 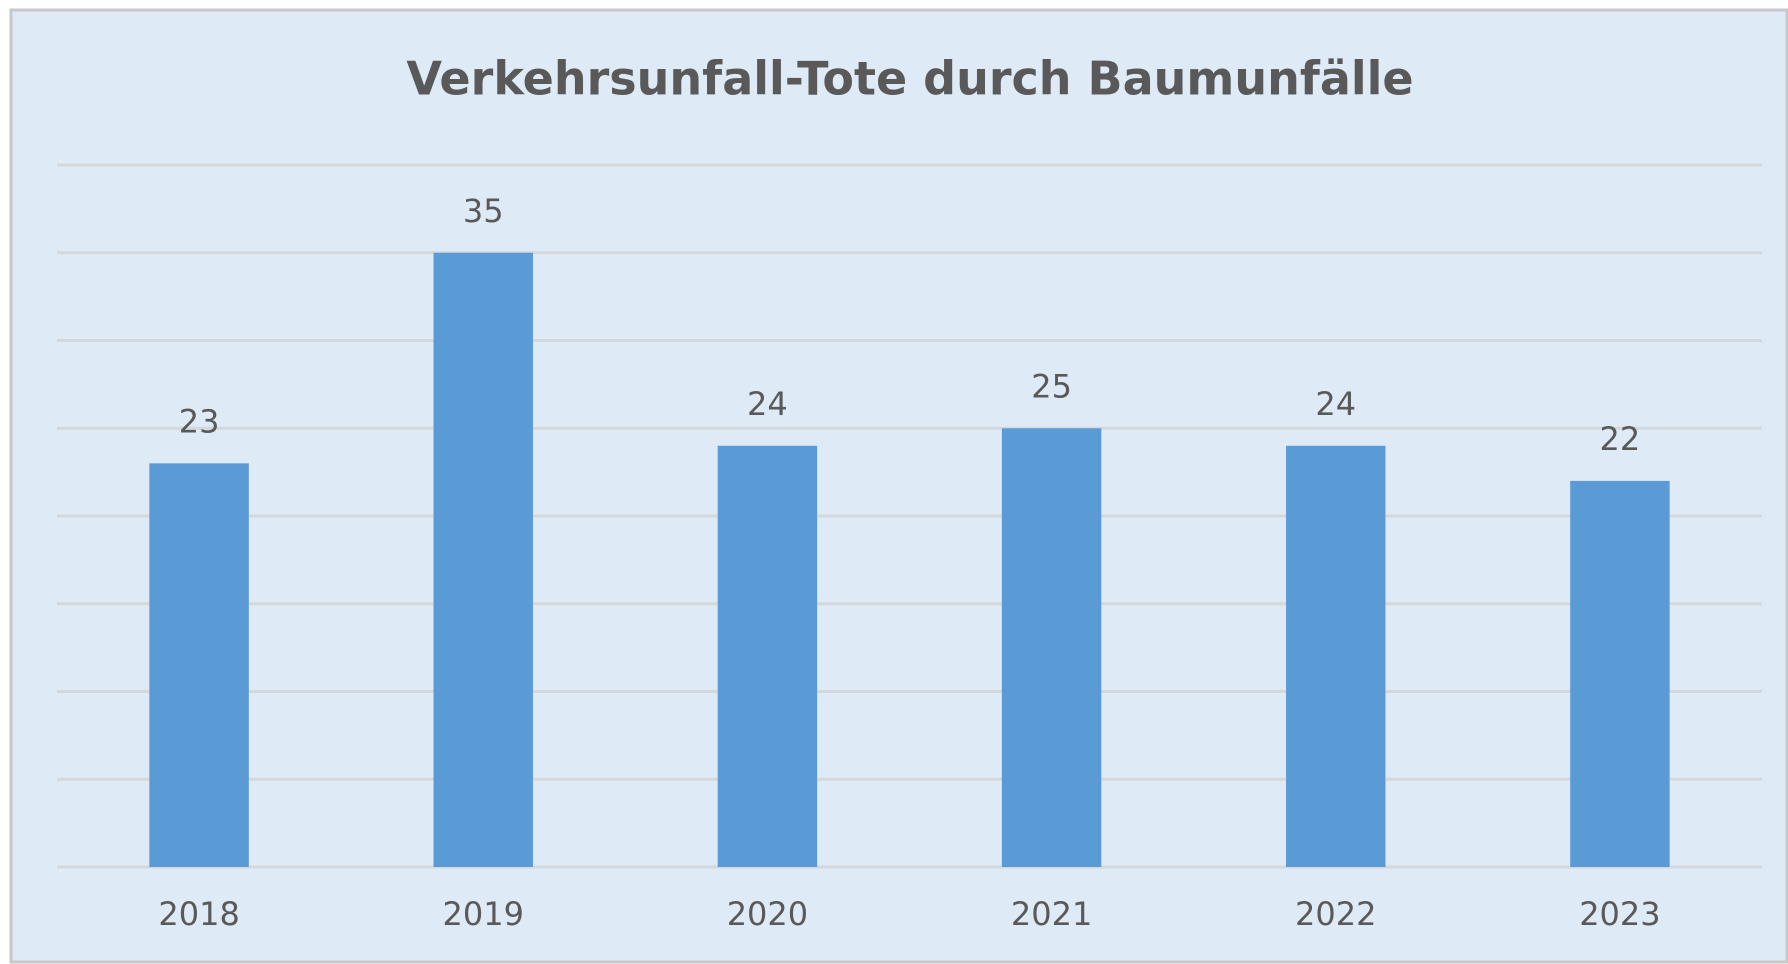 I want to click on x-tick-label: 2022, so click(x=1335, y=914).